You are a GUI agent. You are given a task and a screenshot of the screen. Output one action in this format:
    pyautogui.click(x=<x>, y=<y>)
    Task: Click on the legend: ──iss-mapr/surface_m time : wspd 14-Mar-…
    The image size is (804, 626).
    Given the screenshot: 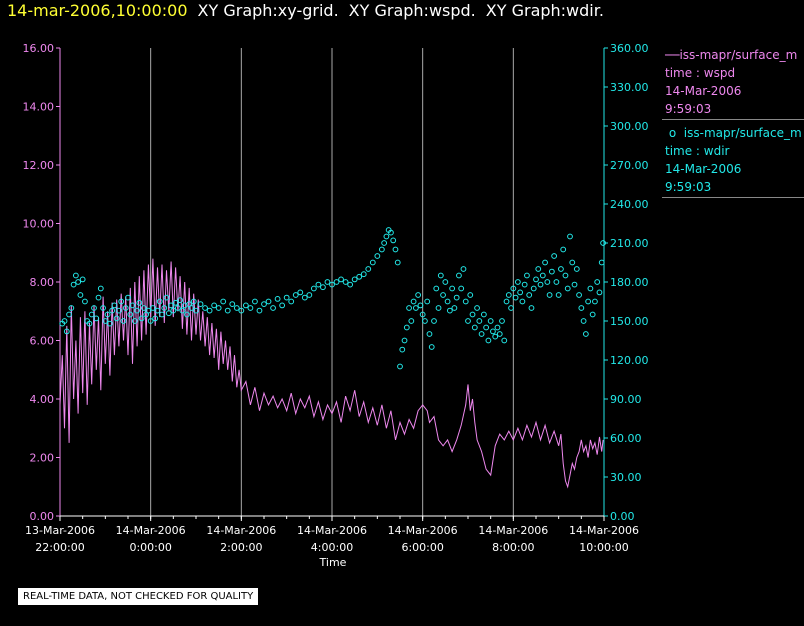 What is the action you would take?
    pyautogui.click(x=733, y=124)
    